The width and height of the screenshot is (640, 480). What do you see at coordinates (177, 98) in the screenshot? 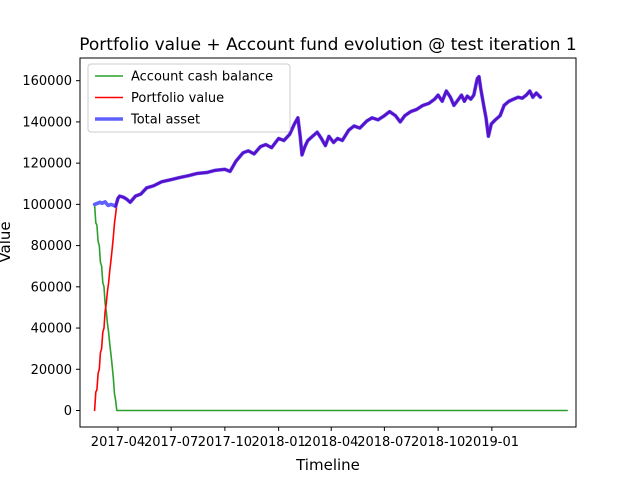
I see `legend-label: Portfolio value` at bounding box center [177, 98].